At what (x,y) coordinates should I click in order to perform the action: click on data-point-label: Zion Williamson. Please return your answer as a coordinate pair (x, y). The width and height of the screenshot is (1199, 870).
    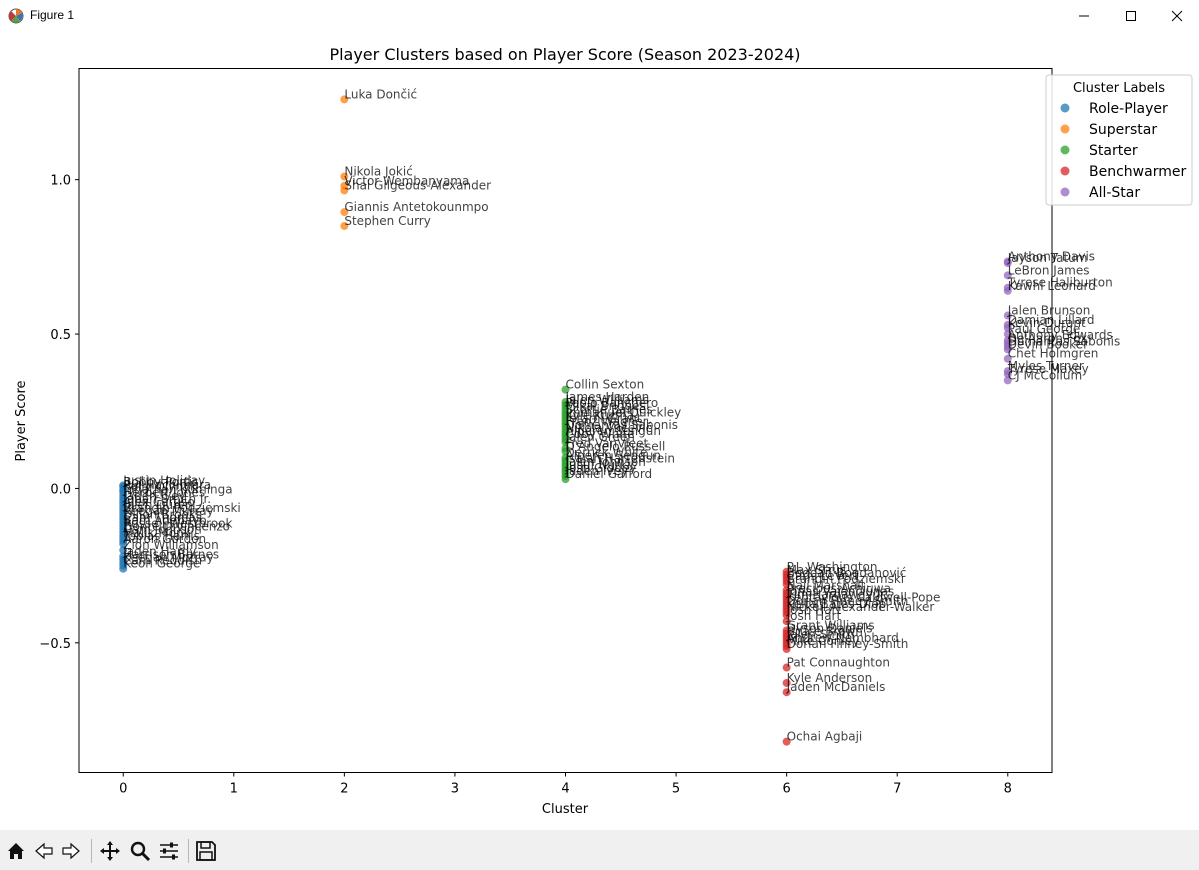
    Looking at the image, I should click on (170, 545).